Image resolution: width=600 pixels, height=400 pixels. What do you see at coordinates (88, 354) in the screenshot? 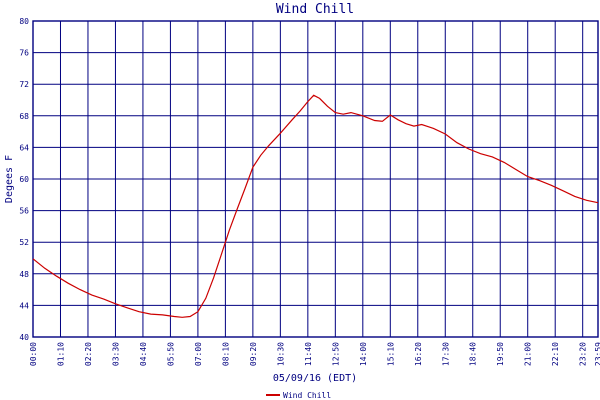
I see `x-tick-label: 02:20` at bounding box center [88, 354].